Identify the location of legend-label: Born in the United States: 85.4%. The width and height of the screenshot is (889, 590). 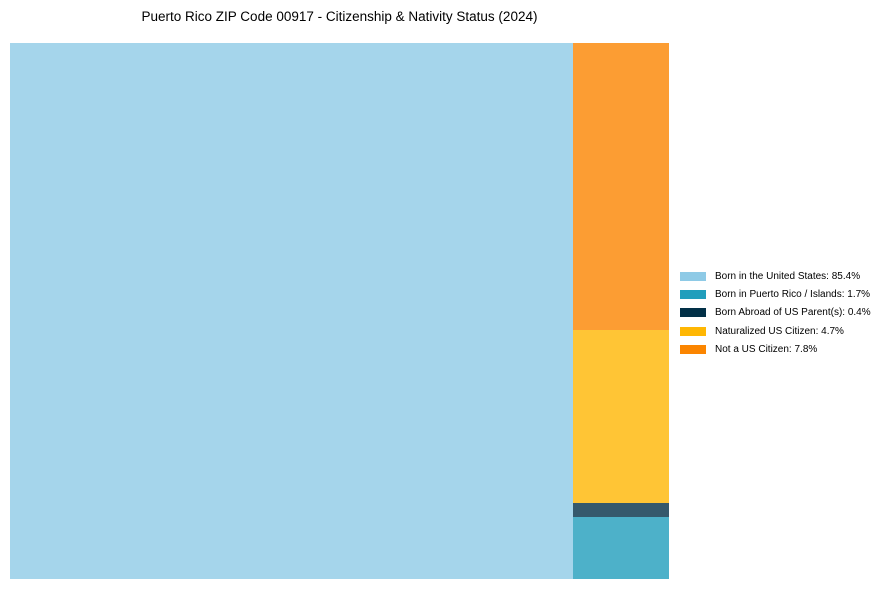
(788, 276).